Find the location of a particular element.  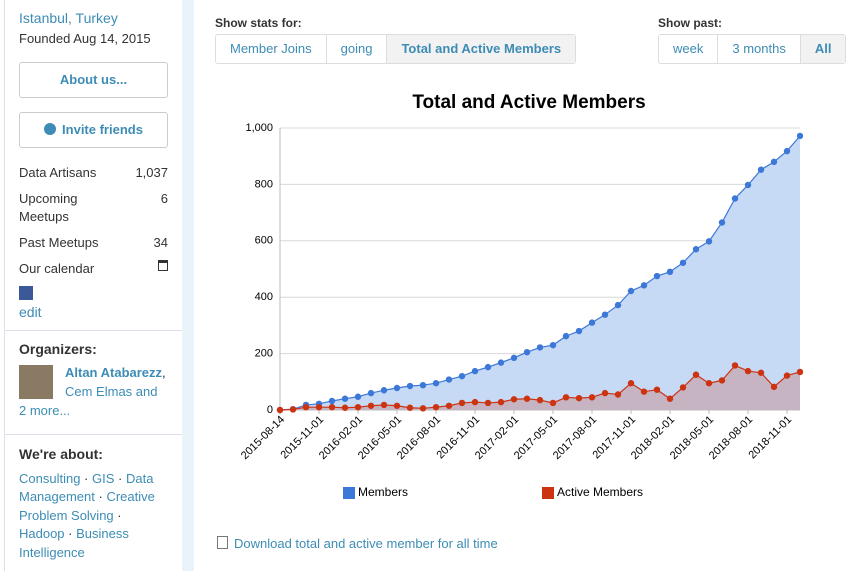

tab: 3 months is located at coordinates (758, 49).